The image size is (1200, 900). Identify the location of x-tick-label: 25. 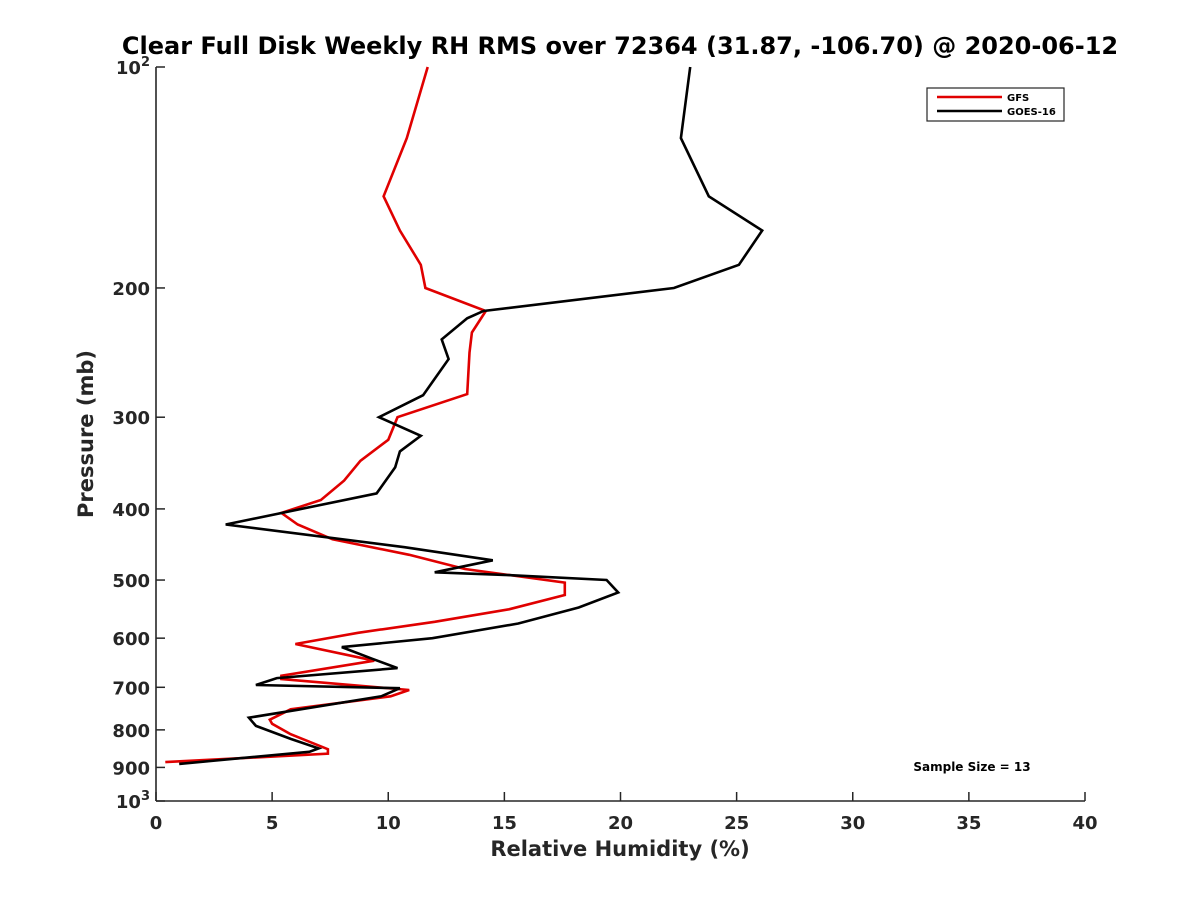
(736, 823).